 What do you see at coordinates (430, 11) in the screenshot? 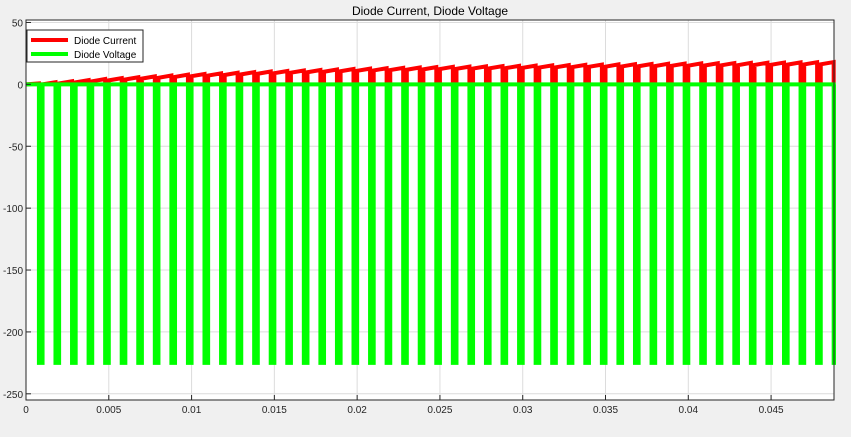
I see `chart-title: Diode Current, Diode Voltage` at bounding box center [430, 11].